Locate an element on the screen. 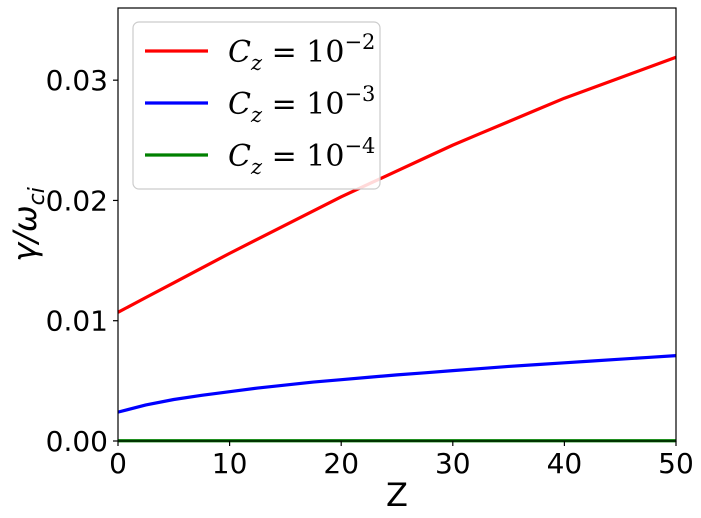 The image size is (701, 518). legend-item-3: Cz = 10−4 is located at coordinates (260, 156).